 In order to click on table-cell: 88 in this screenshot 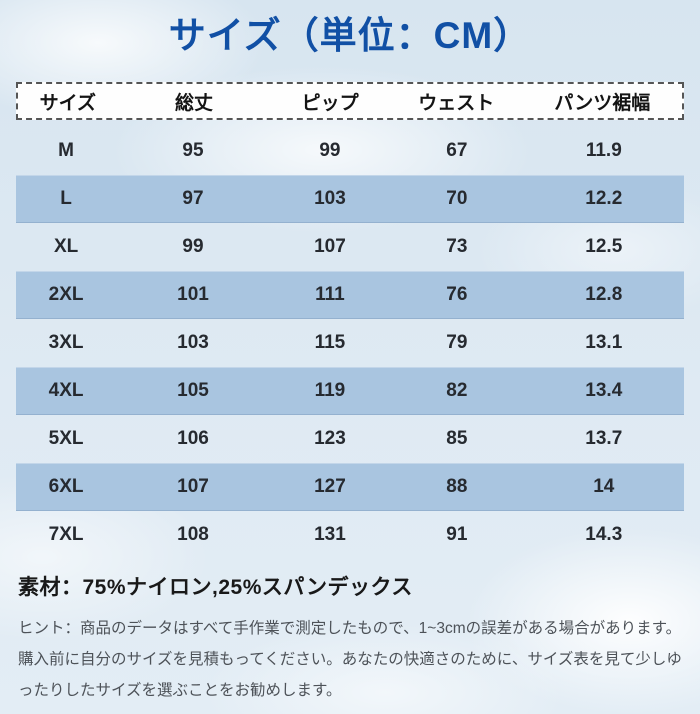, I will do `click(457, 486)`.